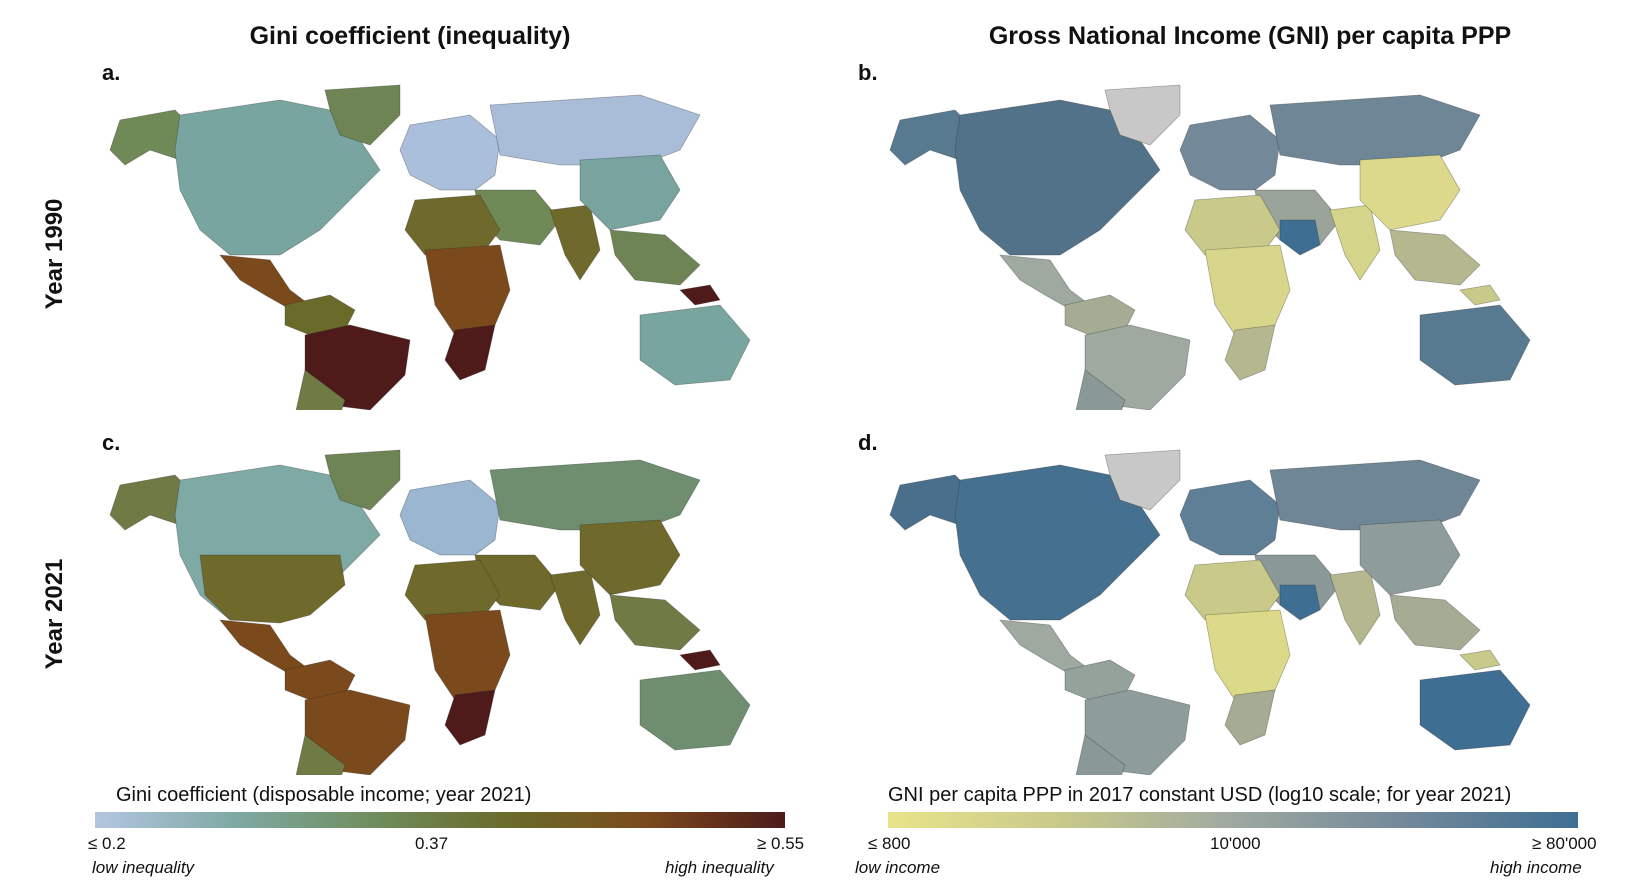 This screenshot has height=892, width=1628. I want to click on map-gni-2021, so click(1210, 612).